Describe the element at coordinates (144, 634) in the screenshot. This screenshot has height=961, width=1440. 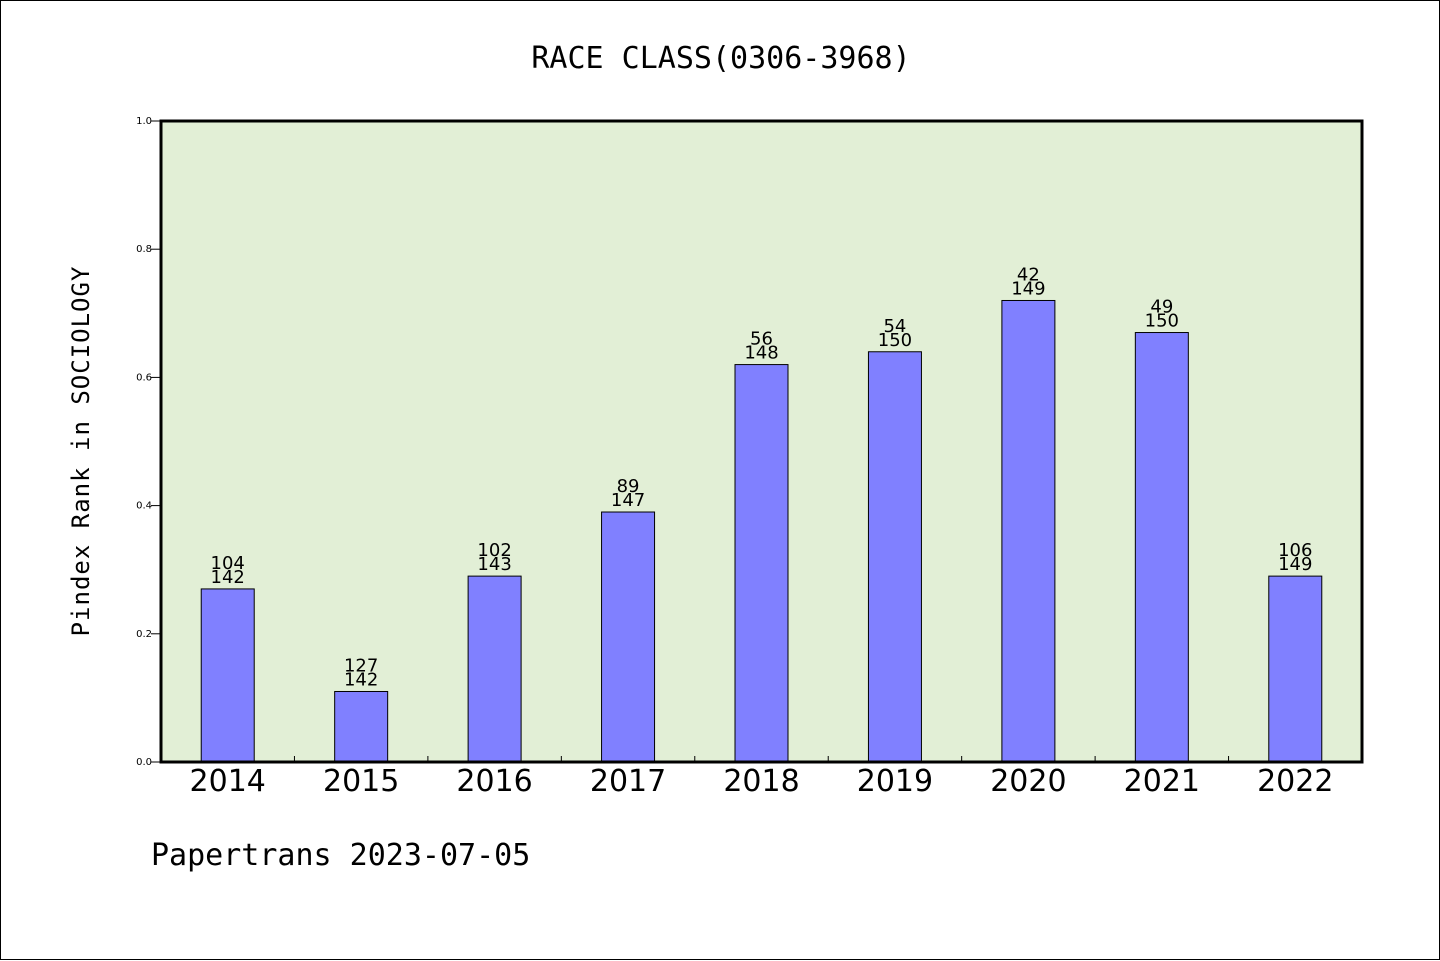
I see `y-tick-label: 0.2` at that location.